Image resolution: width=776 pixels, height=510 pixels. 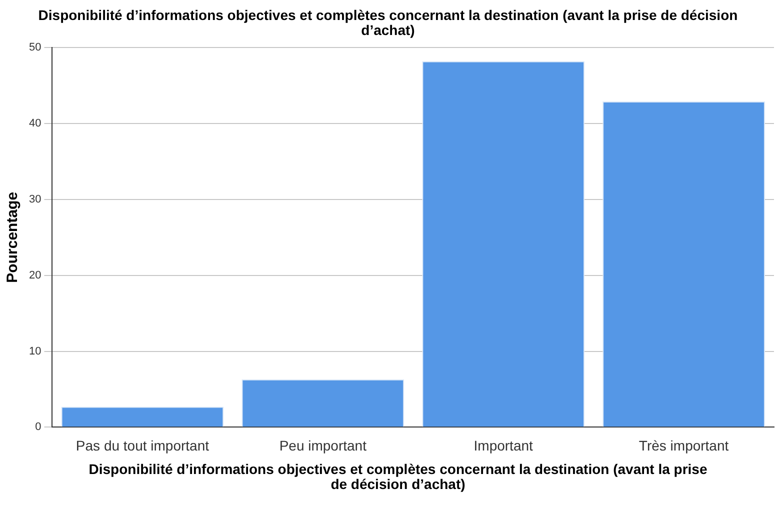 I want to click on x-axis-title: Disponibilité d’informations objectives et complètes concernant la destination (avant la prise de décision d’achat), so click(x=398, y=476).